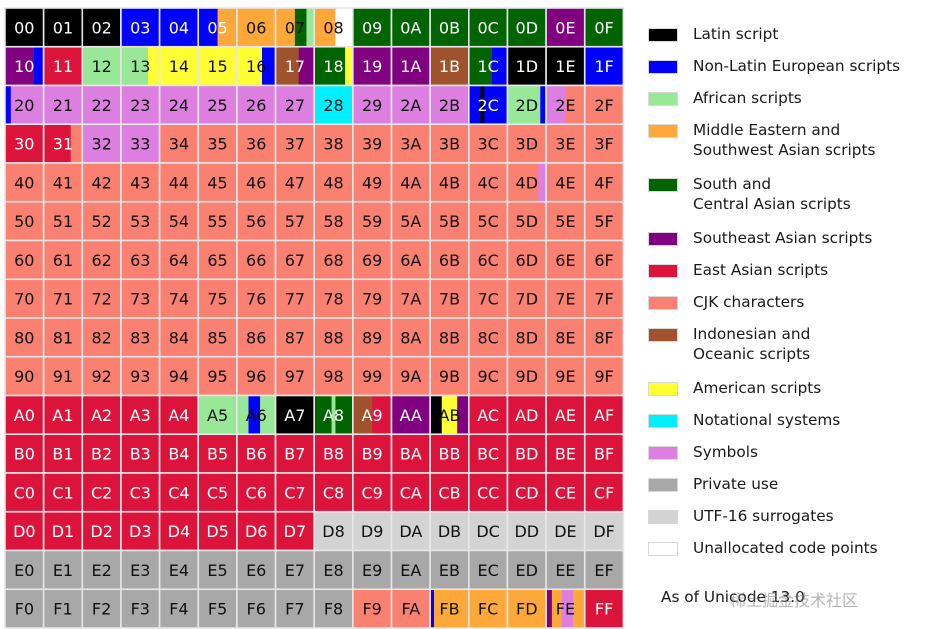  Describe the element at coordinates (713, 34) in the screenshot. I see `legend-item: Latin script` at that location.